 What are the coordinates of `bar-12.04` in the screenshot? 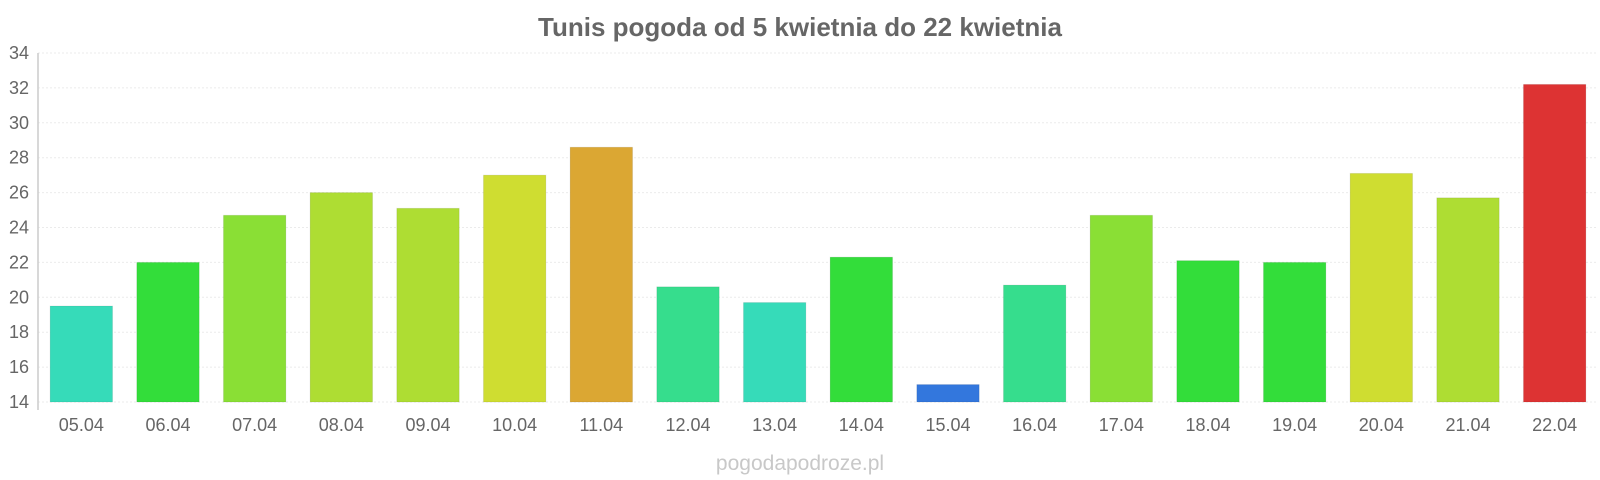 It's located at (688, 344).